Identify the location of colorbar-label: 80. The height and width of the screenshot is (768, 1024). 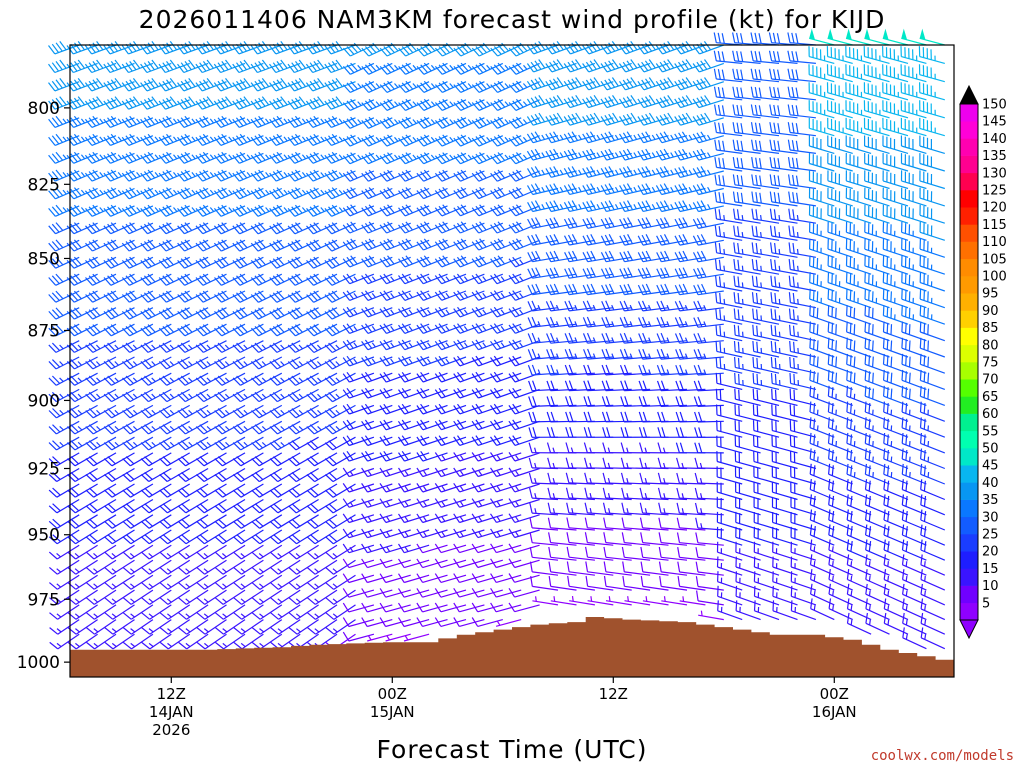
(990, 345).